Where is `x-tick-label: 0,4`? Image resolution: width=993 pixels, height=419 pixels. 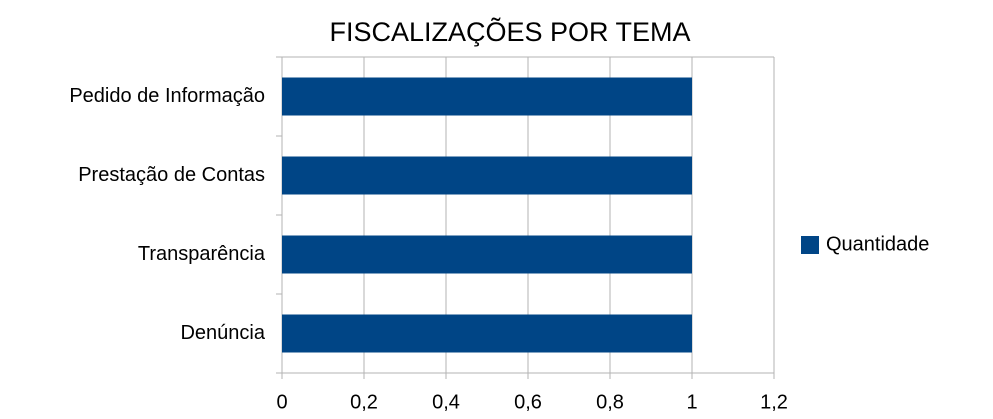 x-tick-label: 0,4 is located at coordinates (446, 402).